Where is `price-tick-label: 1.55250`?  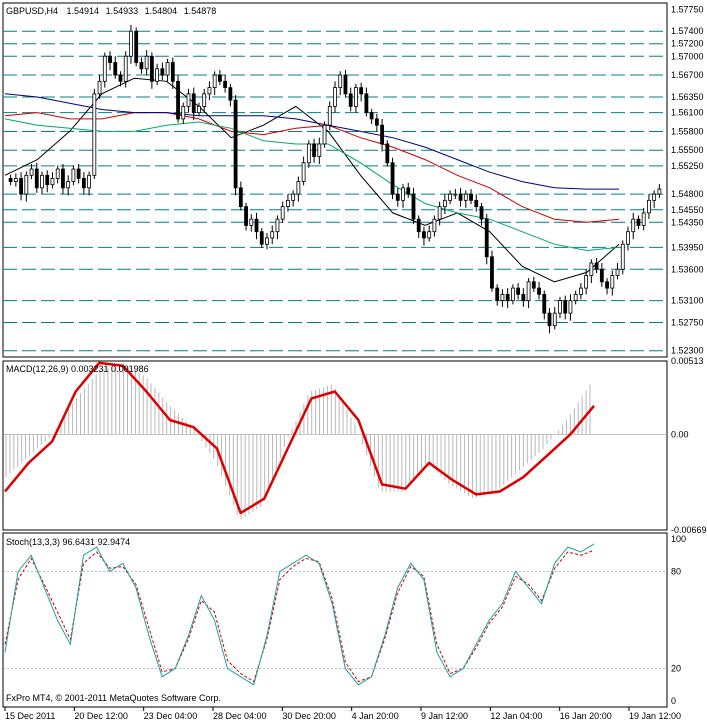 price-tick-label: 1.55250 is located at coordinates (687, 166).